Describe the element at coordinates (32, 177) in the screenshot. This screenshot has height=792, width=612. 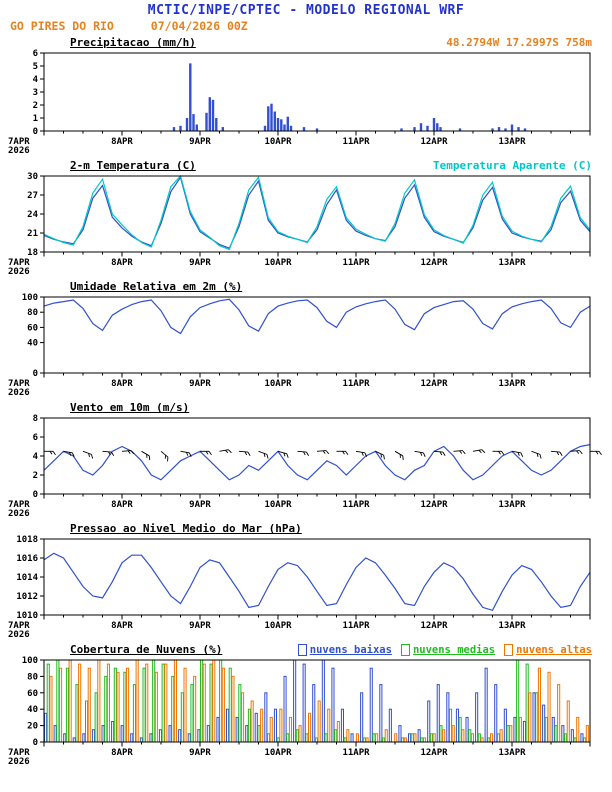
I see `svg-text: 30` at that location.